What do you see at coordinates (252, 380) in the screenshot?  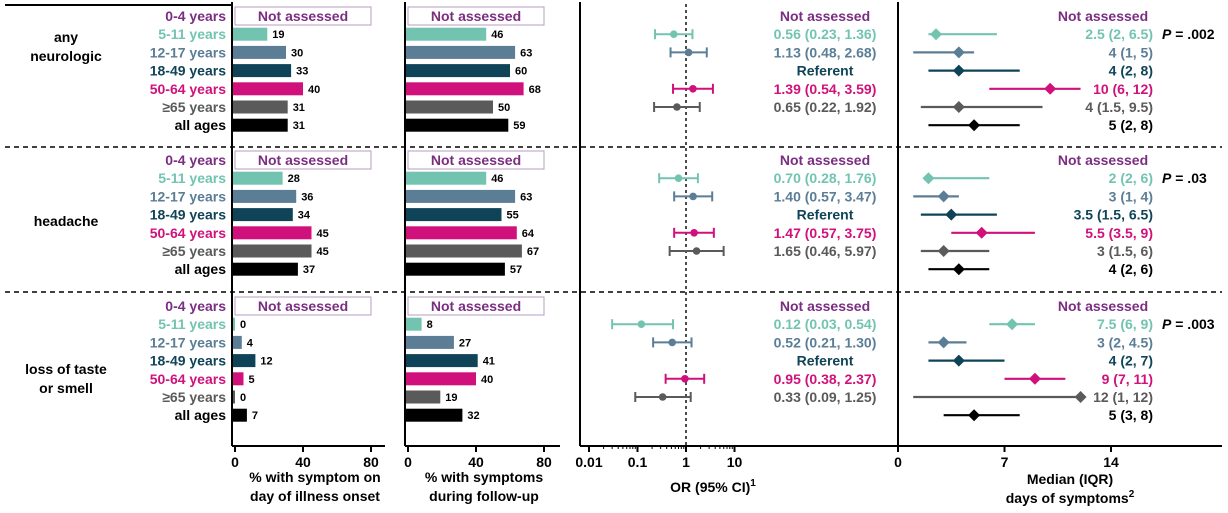 I see `onset-value-label: 5` at bounding box center [252, 380].